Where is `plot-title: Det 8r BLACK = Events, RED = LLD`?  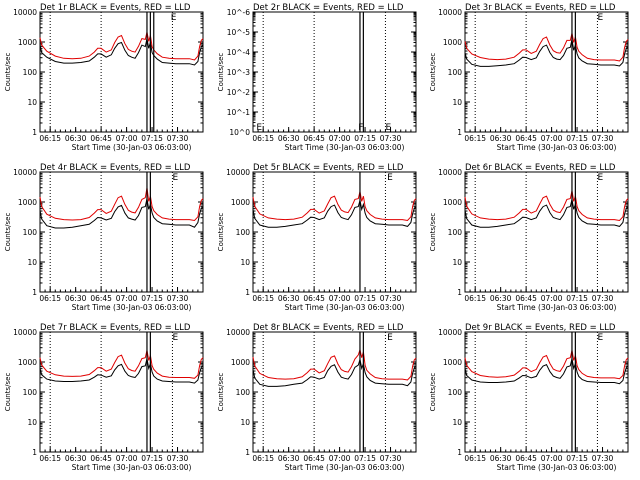
plot-title: Det 8r BLACK = Events, RED = LLD is located at coordinates (328, 328).